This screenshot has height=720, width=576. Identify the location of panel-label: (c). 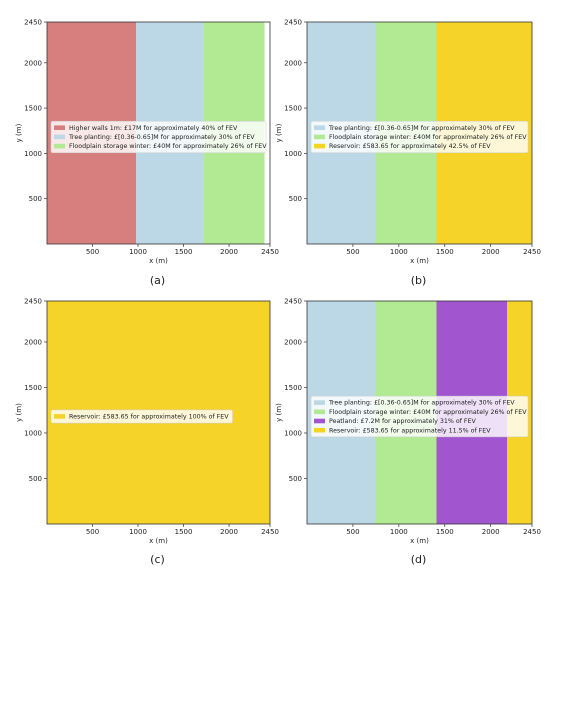
(157, 559).